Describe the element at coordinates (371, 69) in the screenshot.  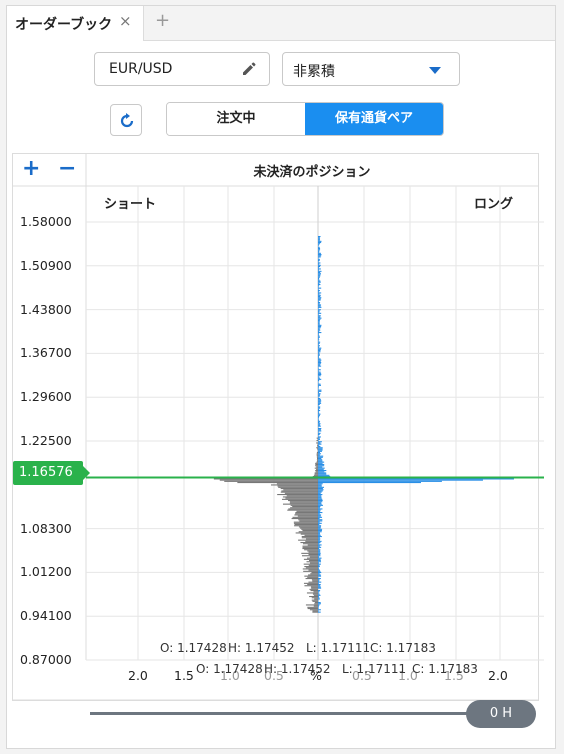
I see `mode-select: 非累積` at that location.